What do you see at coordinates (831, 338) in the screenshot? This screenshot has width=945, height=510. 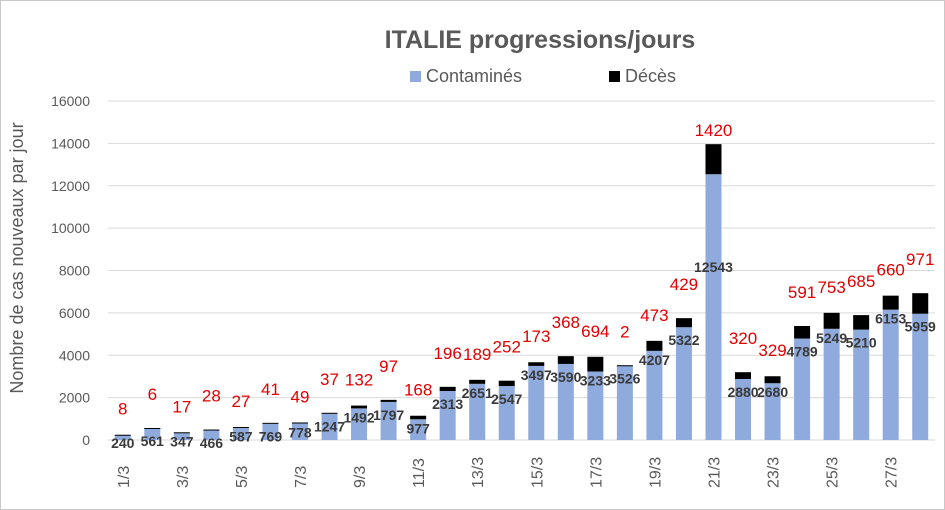 I see `case-value-label: 5249` at bounding box center [831, 338].